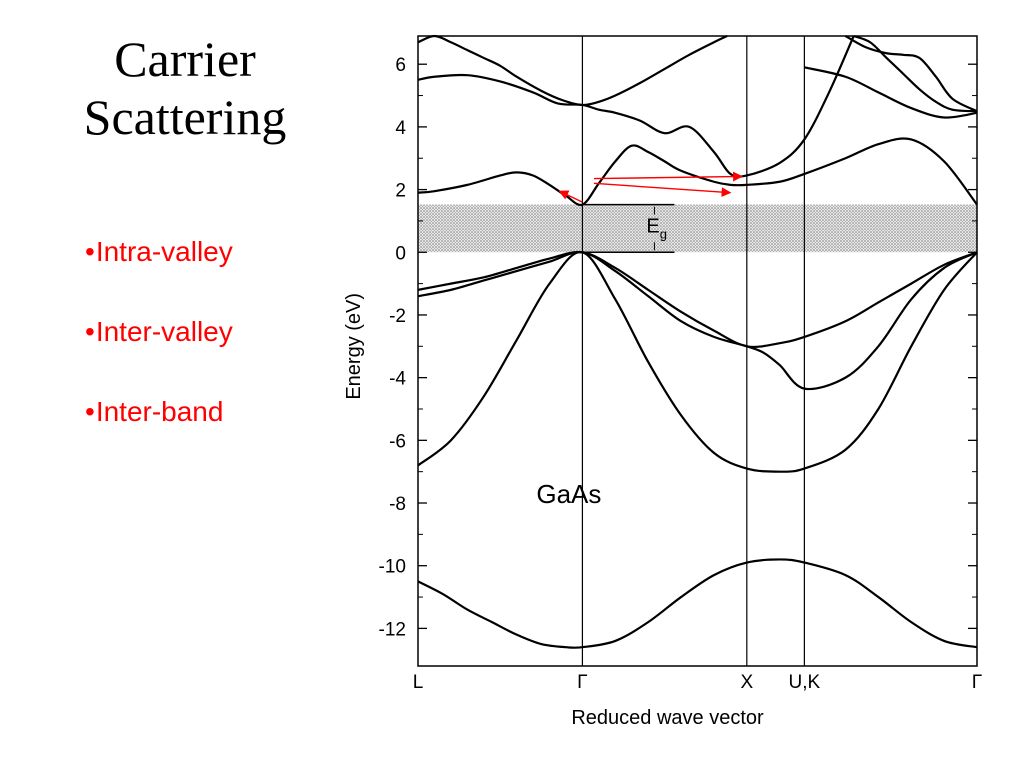 This screenshot has width=1024, height=768. What do you see at coordinates (164, 331) in the screenshot?
I see `bullet-text: Inter-valley` at bounding box center [164, 331].